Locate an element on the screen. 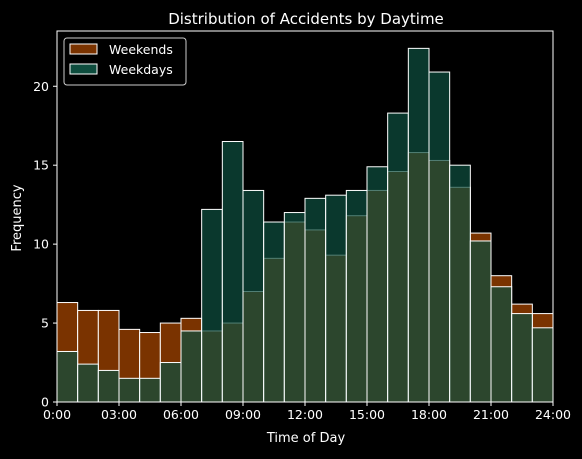  y-tick-label: 20 is located at coordinates (41, 86).